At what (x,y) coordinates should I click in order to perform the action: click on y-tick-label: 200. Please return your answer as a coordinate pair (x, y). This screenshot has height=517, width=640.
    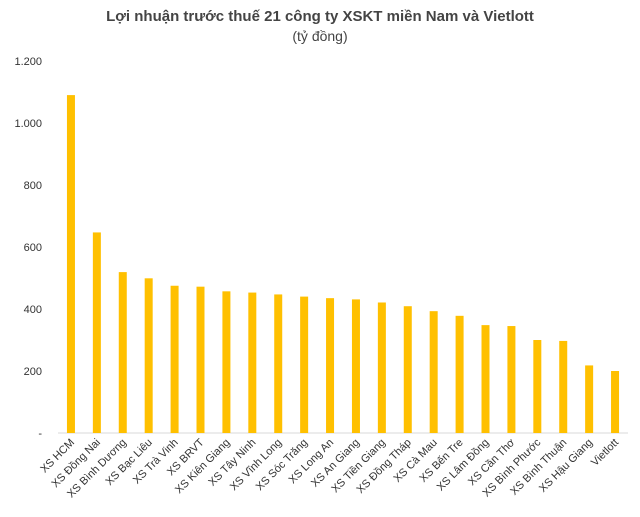
    Looking at the image, I should click on (33, 372).